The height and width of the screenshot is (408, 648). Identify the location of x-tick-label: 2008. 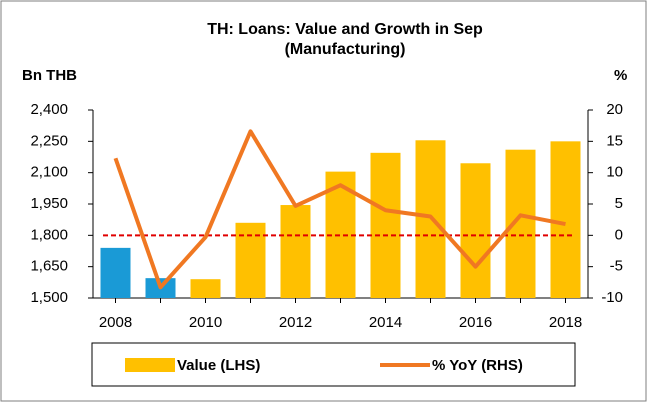
(115, 322).